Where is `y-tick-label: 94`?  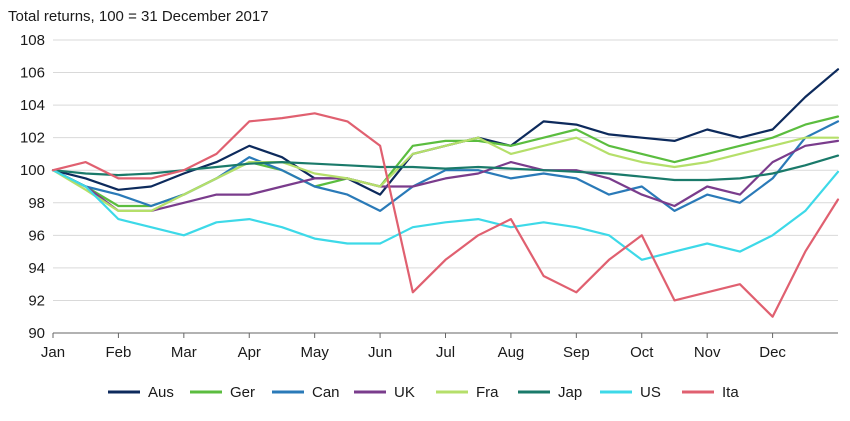
y-tick-label: 94 is located at coordinates (36, 268).